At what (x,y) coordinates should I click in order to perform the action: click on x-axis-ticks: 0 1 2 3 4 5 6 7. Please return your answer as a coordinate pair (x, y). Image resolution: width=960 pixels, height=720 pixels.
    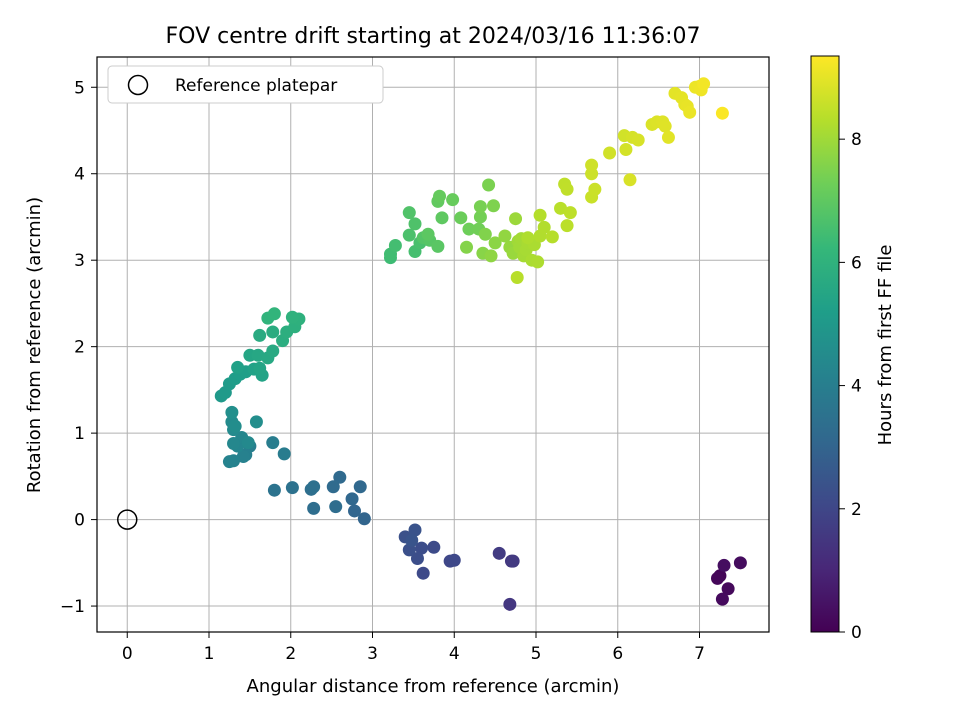
    Looking at the image, I should click on (413, 648).